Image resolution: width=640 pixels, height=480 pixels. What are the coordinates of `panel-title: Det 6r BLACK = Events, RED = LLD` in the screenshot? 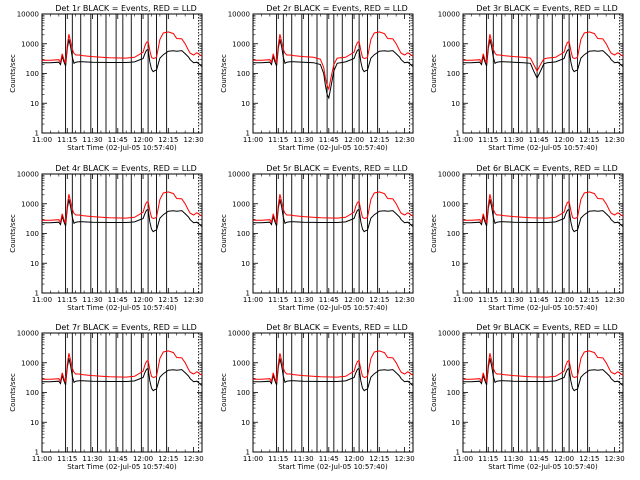 It's located at (547, 168).